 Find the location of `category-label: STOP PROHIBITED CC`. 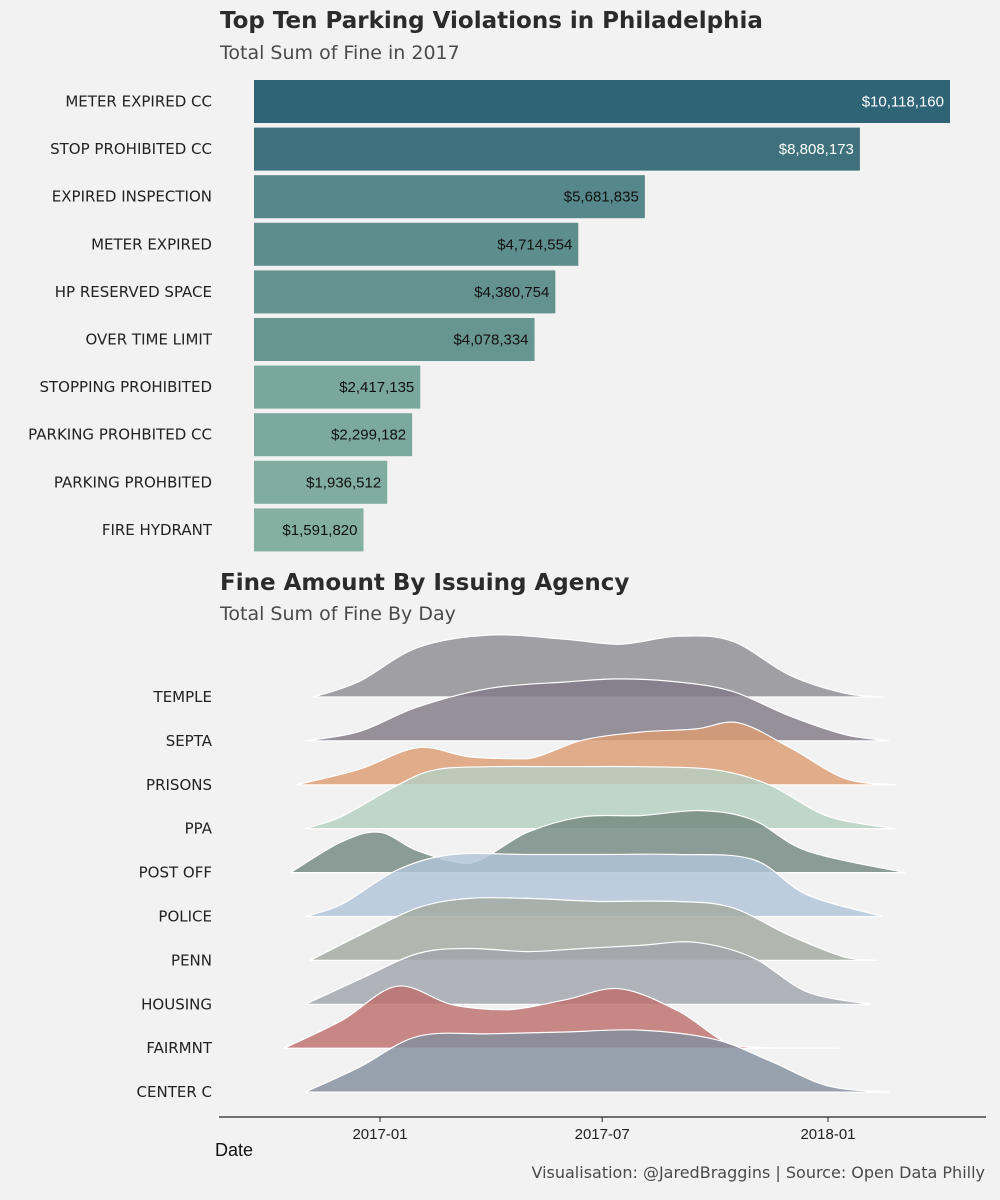

category-label: STOP PROHIBITED CC is located at coordinates (131, 149).